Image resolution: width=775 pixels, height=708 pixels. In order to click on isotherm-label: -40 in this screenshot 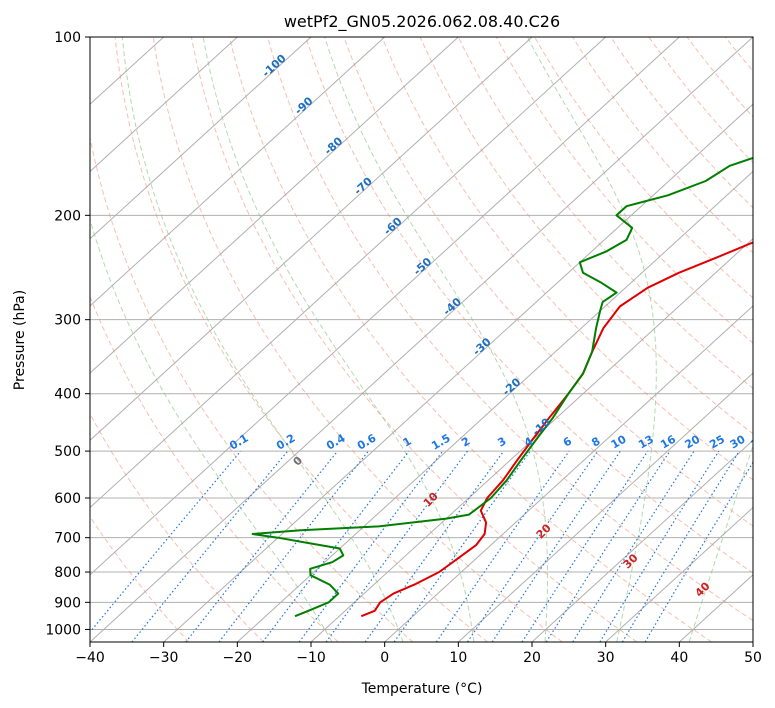, I will do `click(453, 306)`.